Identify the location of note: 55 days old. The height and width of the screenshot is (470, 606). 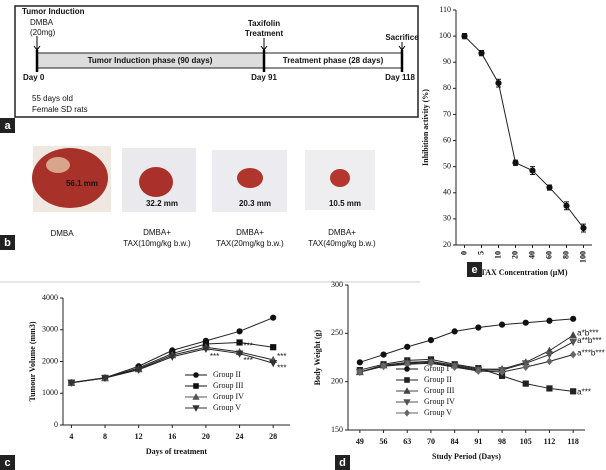
(52, 98).